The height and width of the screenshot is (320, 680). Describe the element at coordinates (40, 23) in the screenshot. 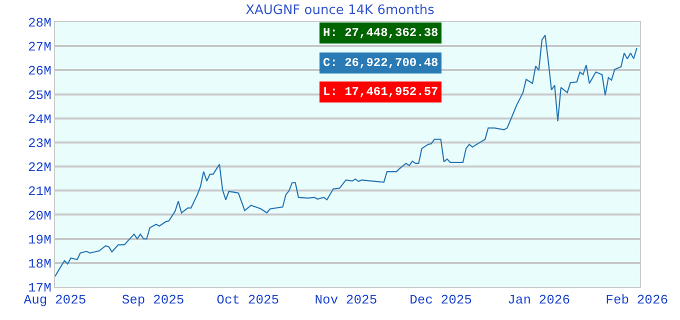

I see `y-tick-label: 28M` at that location.